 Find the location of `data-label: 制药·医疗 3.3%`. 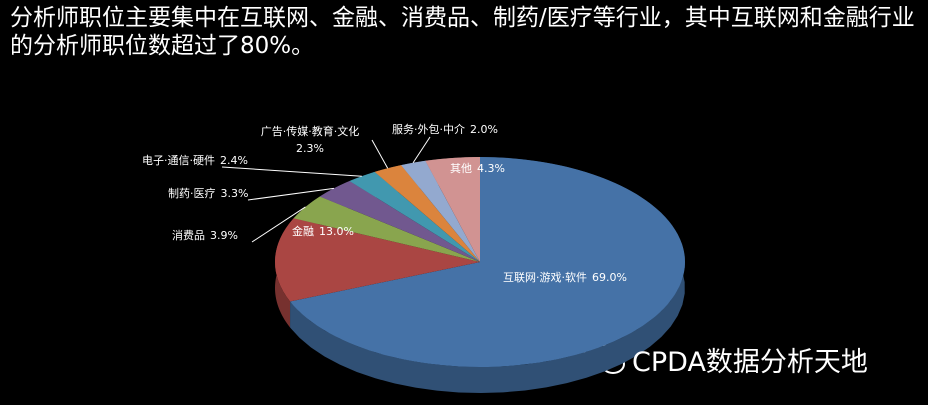

data-label: 制药·医疗 3.3% is located at coordinates (208, 193).